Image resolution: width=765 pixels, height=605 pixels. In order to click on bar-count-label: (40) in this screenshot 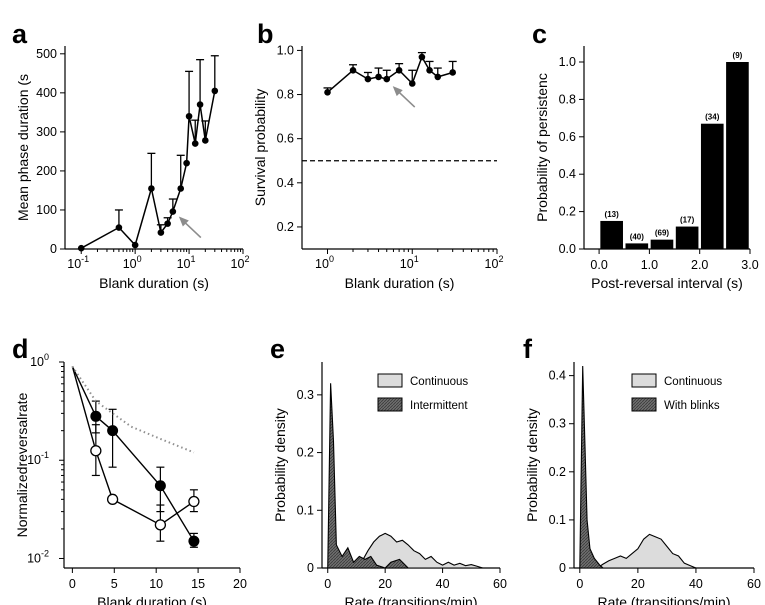, I will do `click(637, 236)`.